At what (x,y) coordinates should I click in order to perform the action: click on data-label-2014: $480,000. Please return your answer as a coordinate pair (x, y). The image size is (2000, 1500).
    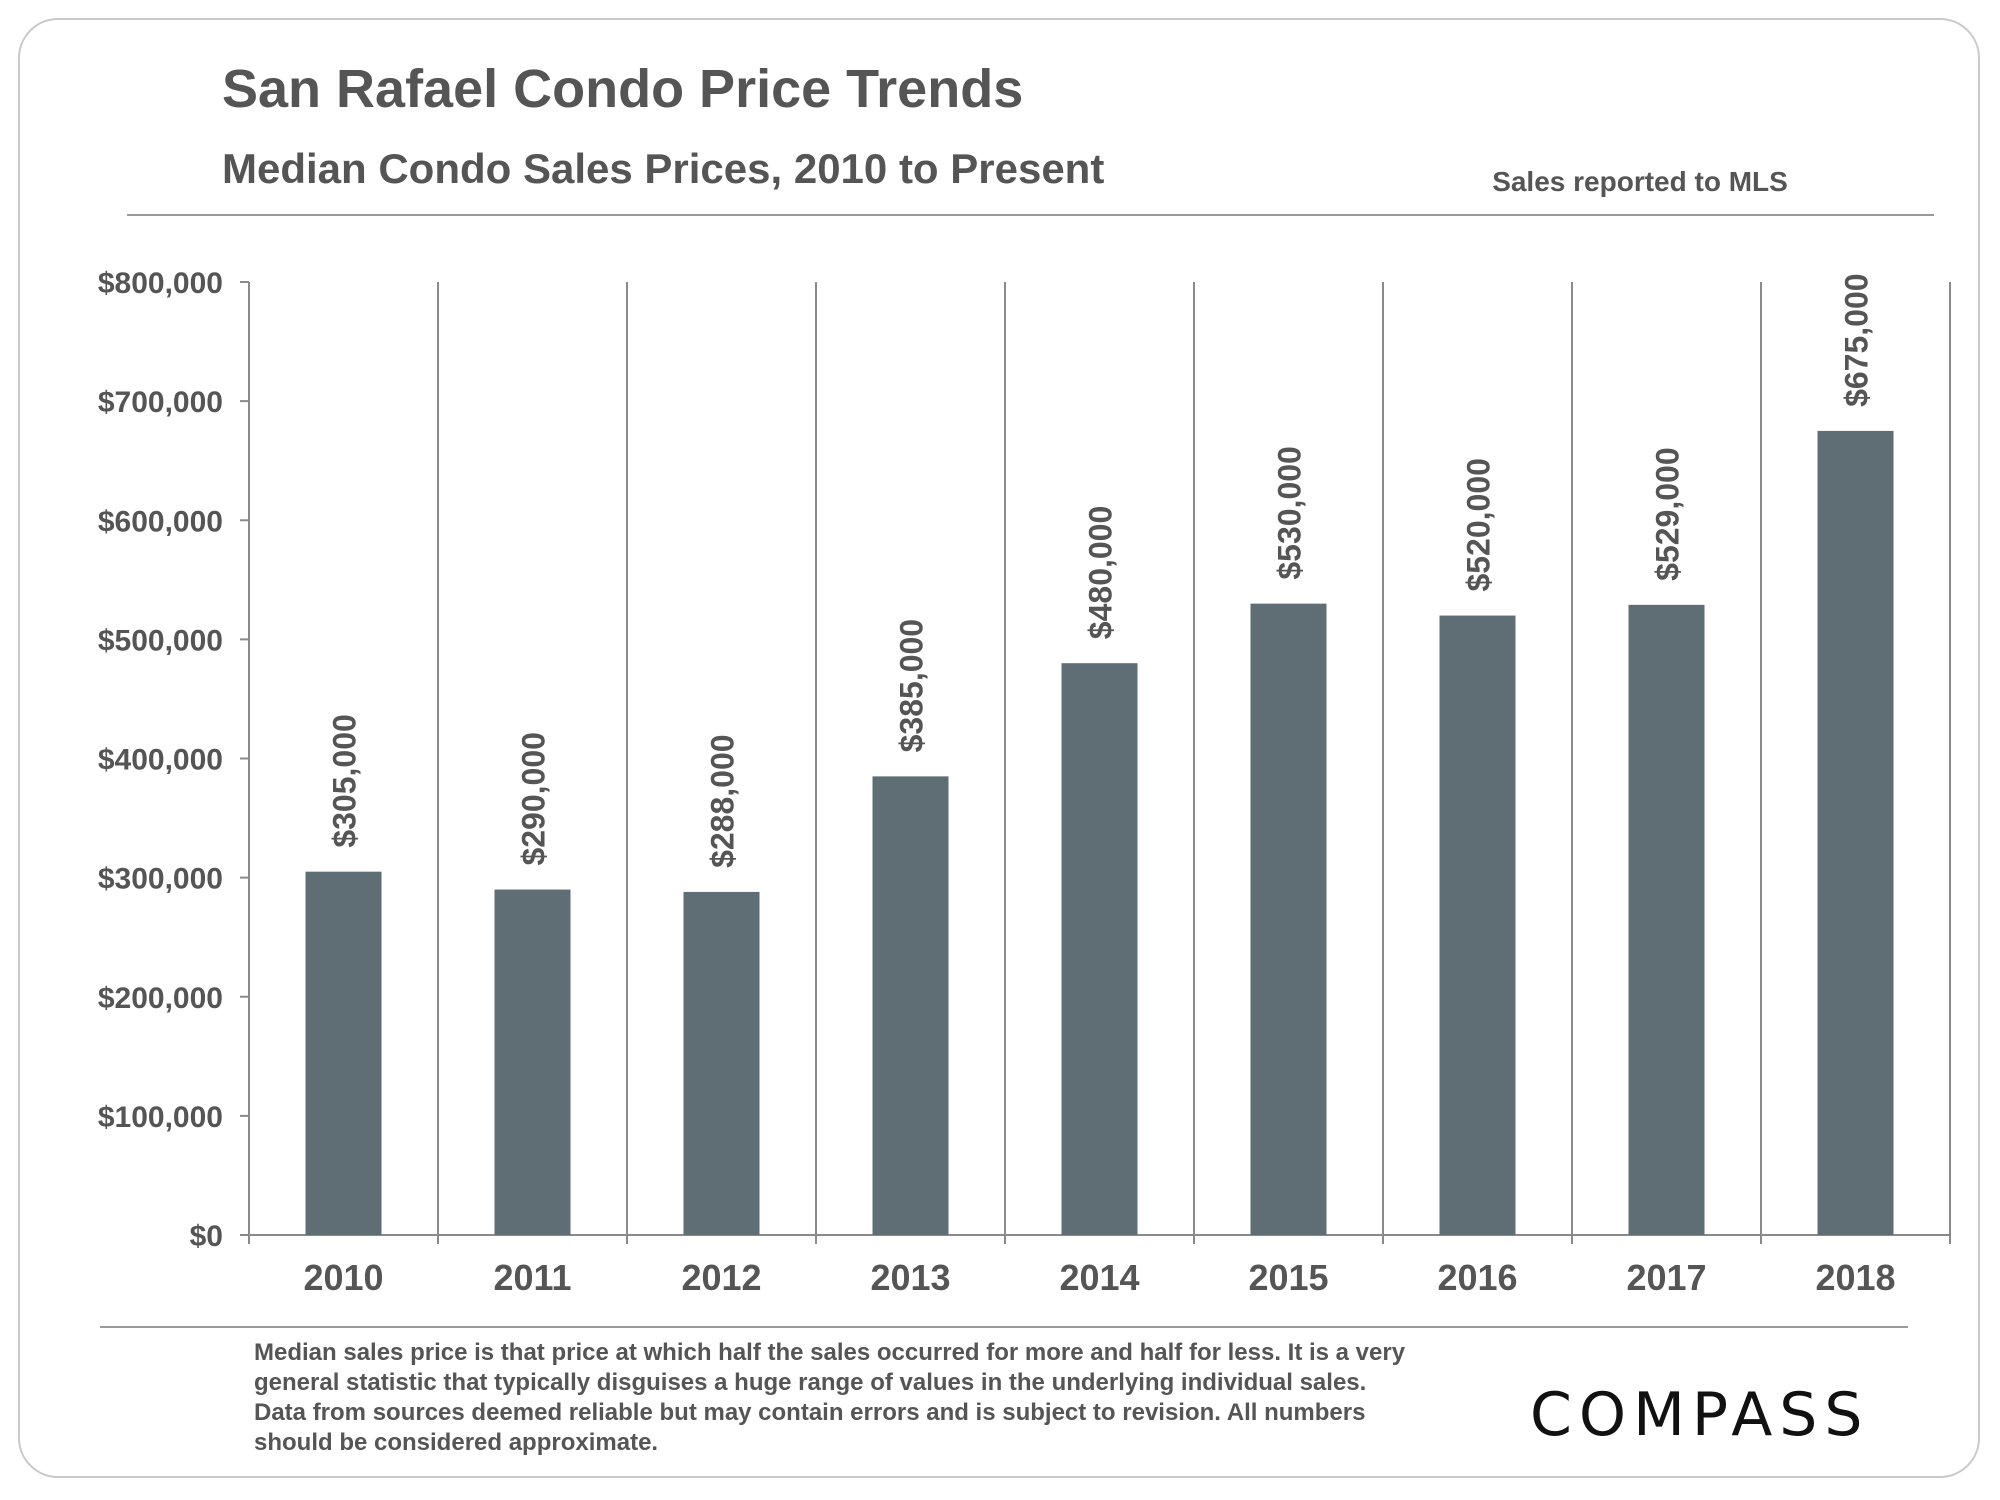
    Looking at the image, I should click on (1101, 572).